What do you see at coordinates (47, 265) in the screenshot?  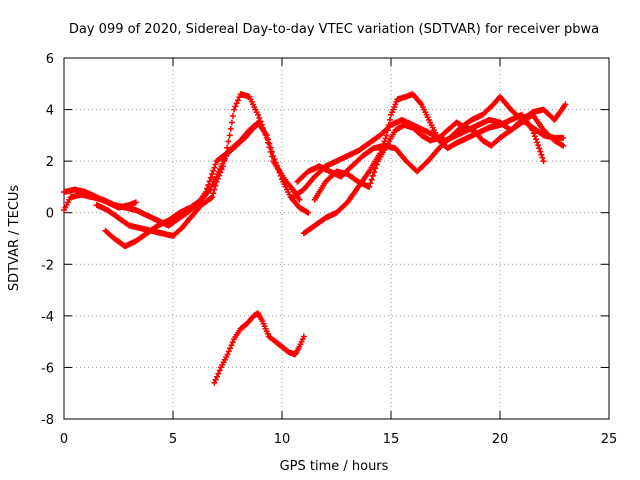 I see `y-tick-label: -2` at bounding box center [47, 265].